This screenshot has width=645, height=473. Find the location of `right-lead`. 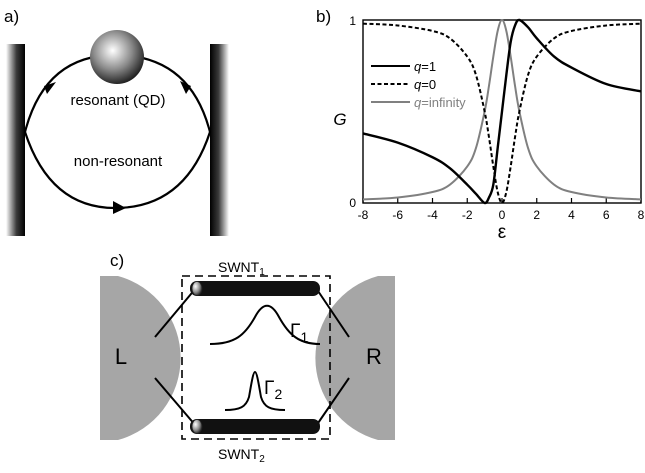

right-lead is located at coordinates (355, 358).